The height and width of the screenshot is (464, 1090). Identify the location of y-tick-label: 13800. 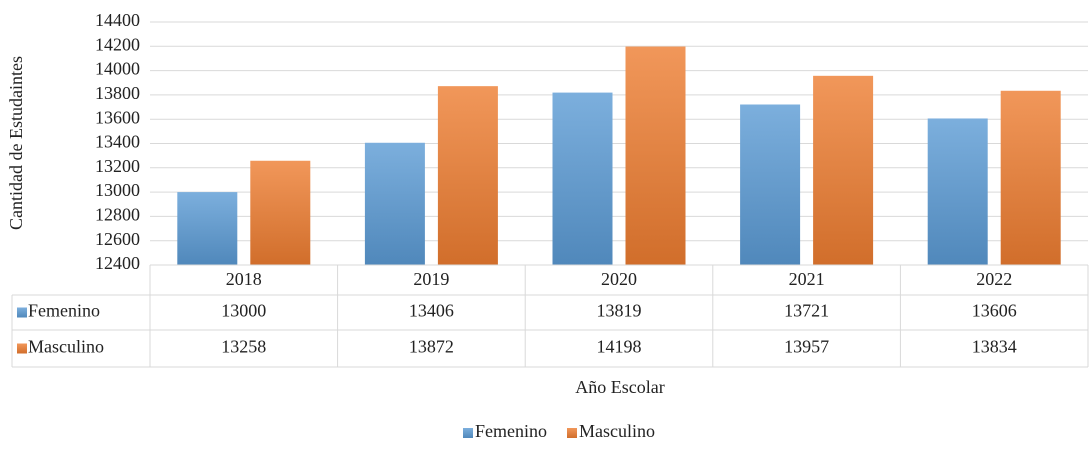
(117, 93).